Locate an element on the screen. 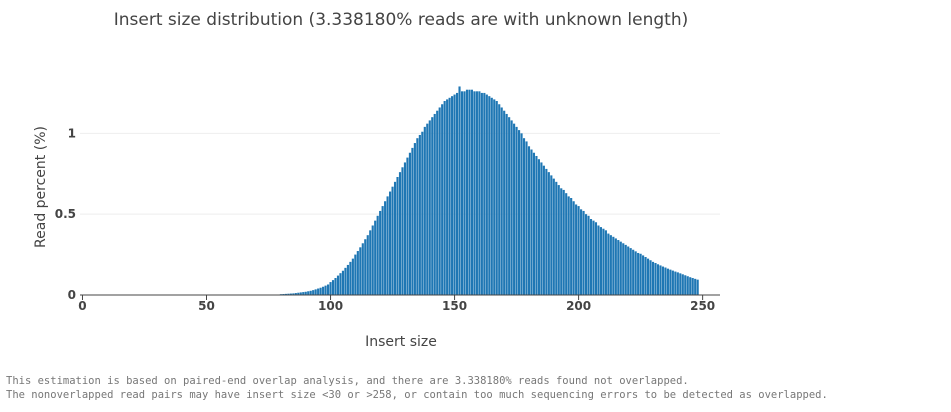  y-tick-label: 0 is located at coordinates (72, 295).